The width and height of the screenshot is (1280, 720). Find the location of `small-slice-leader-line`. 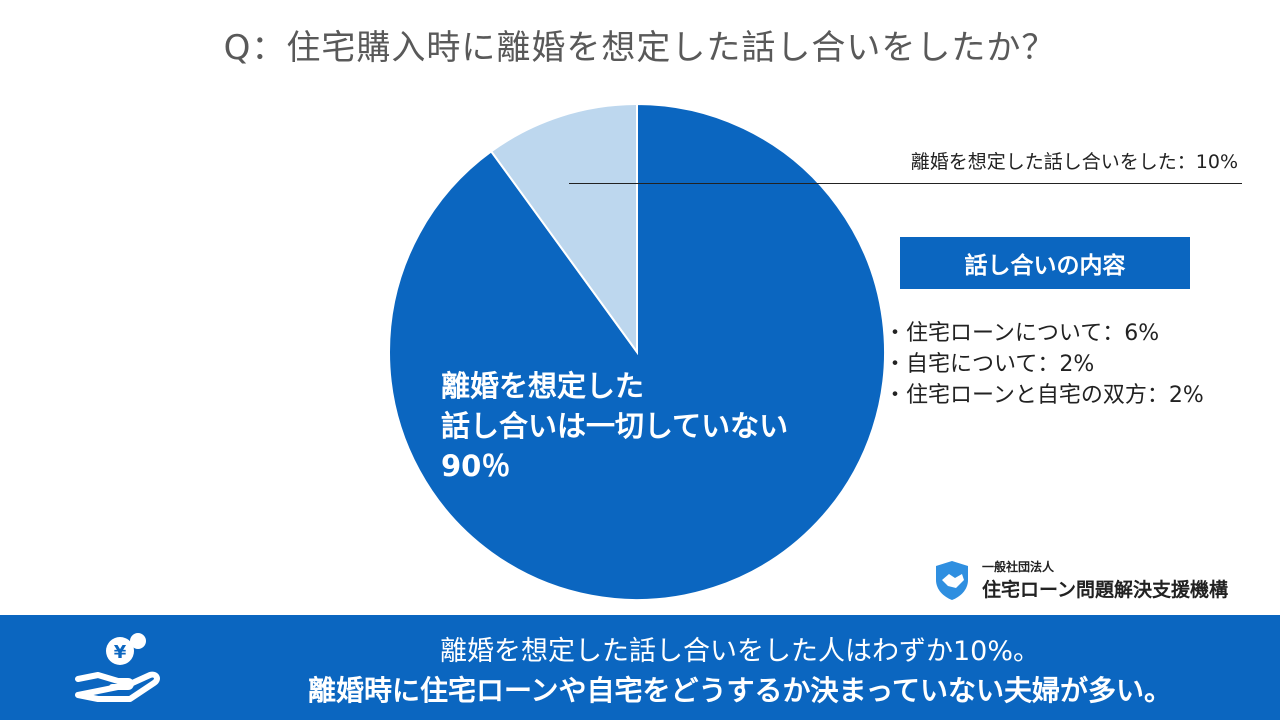

small-slice-leader-line is located at coordinates (905, 183).